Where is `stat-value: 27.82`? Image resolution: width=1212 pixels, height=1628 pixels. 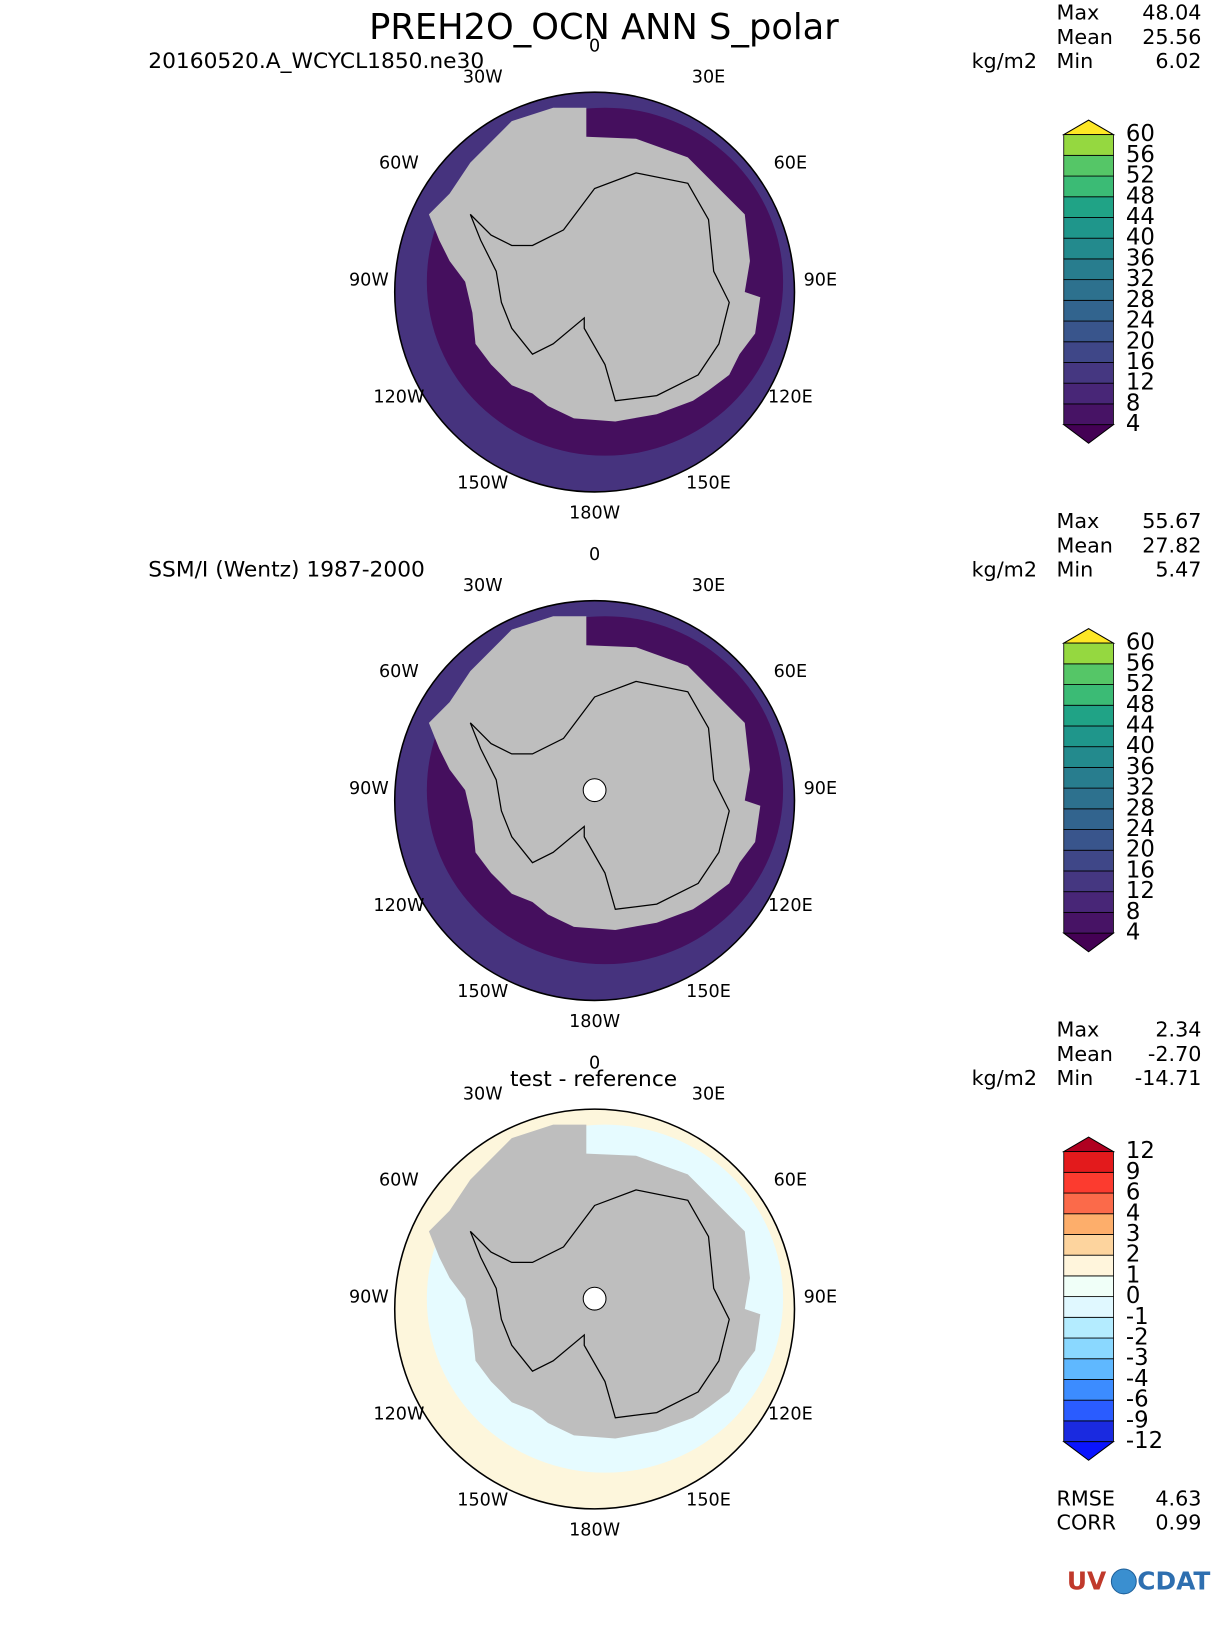
stat-value: 27.82 is located at coordinates (1171, 545).